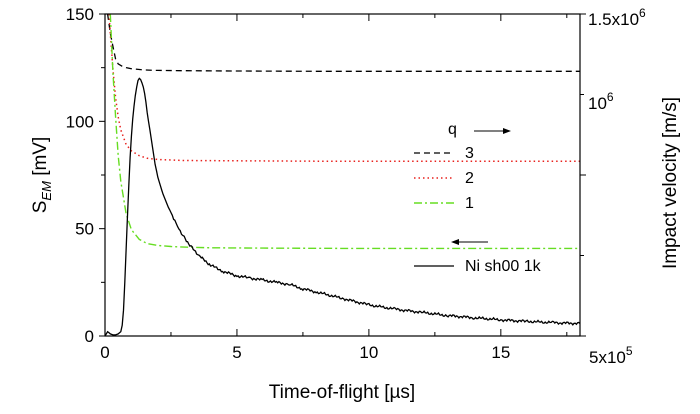  I want to click on right-axis-arrow, so click(492, 131).